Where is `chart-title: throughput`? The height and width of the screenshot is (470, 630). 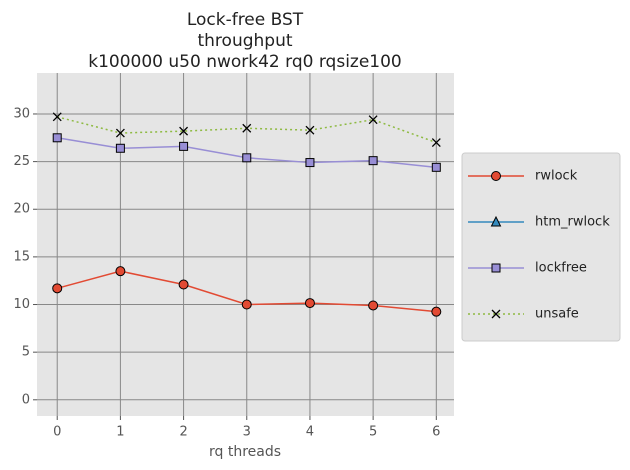
chart-title: throughput is located at coordinates (244, 41).